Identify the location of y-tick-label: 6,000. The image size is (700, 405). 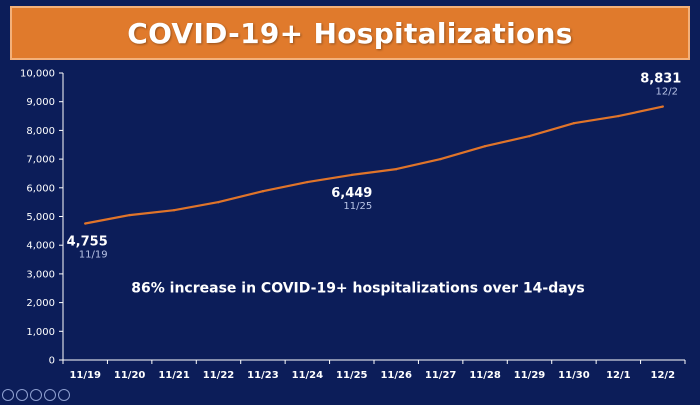
(40, 188).